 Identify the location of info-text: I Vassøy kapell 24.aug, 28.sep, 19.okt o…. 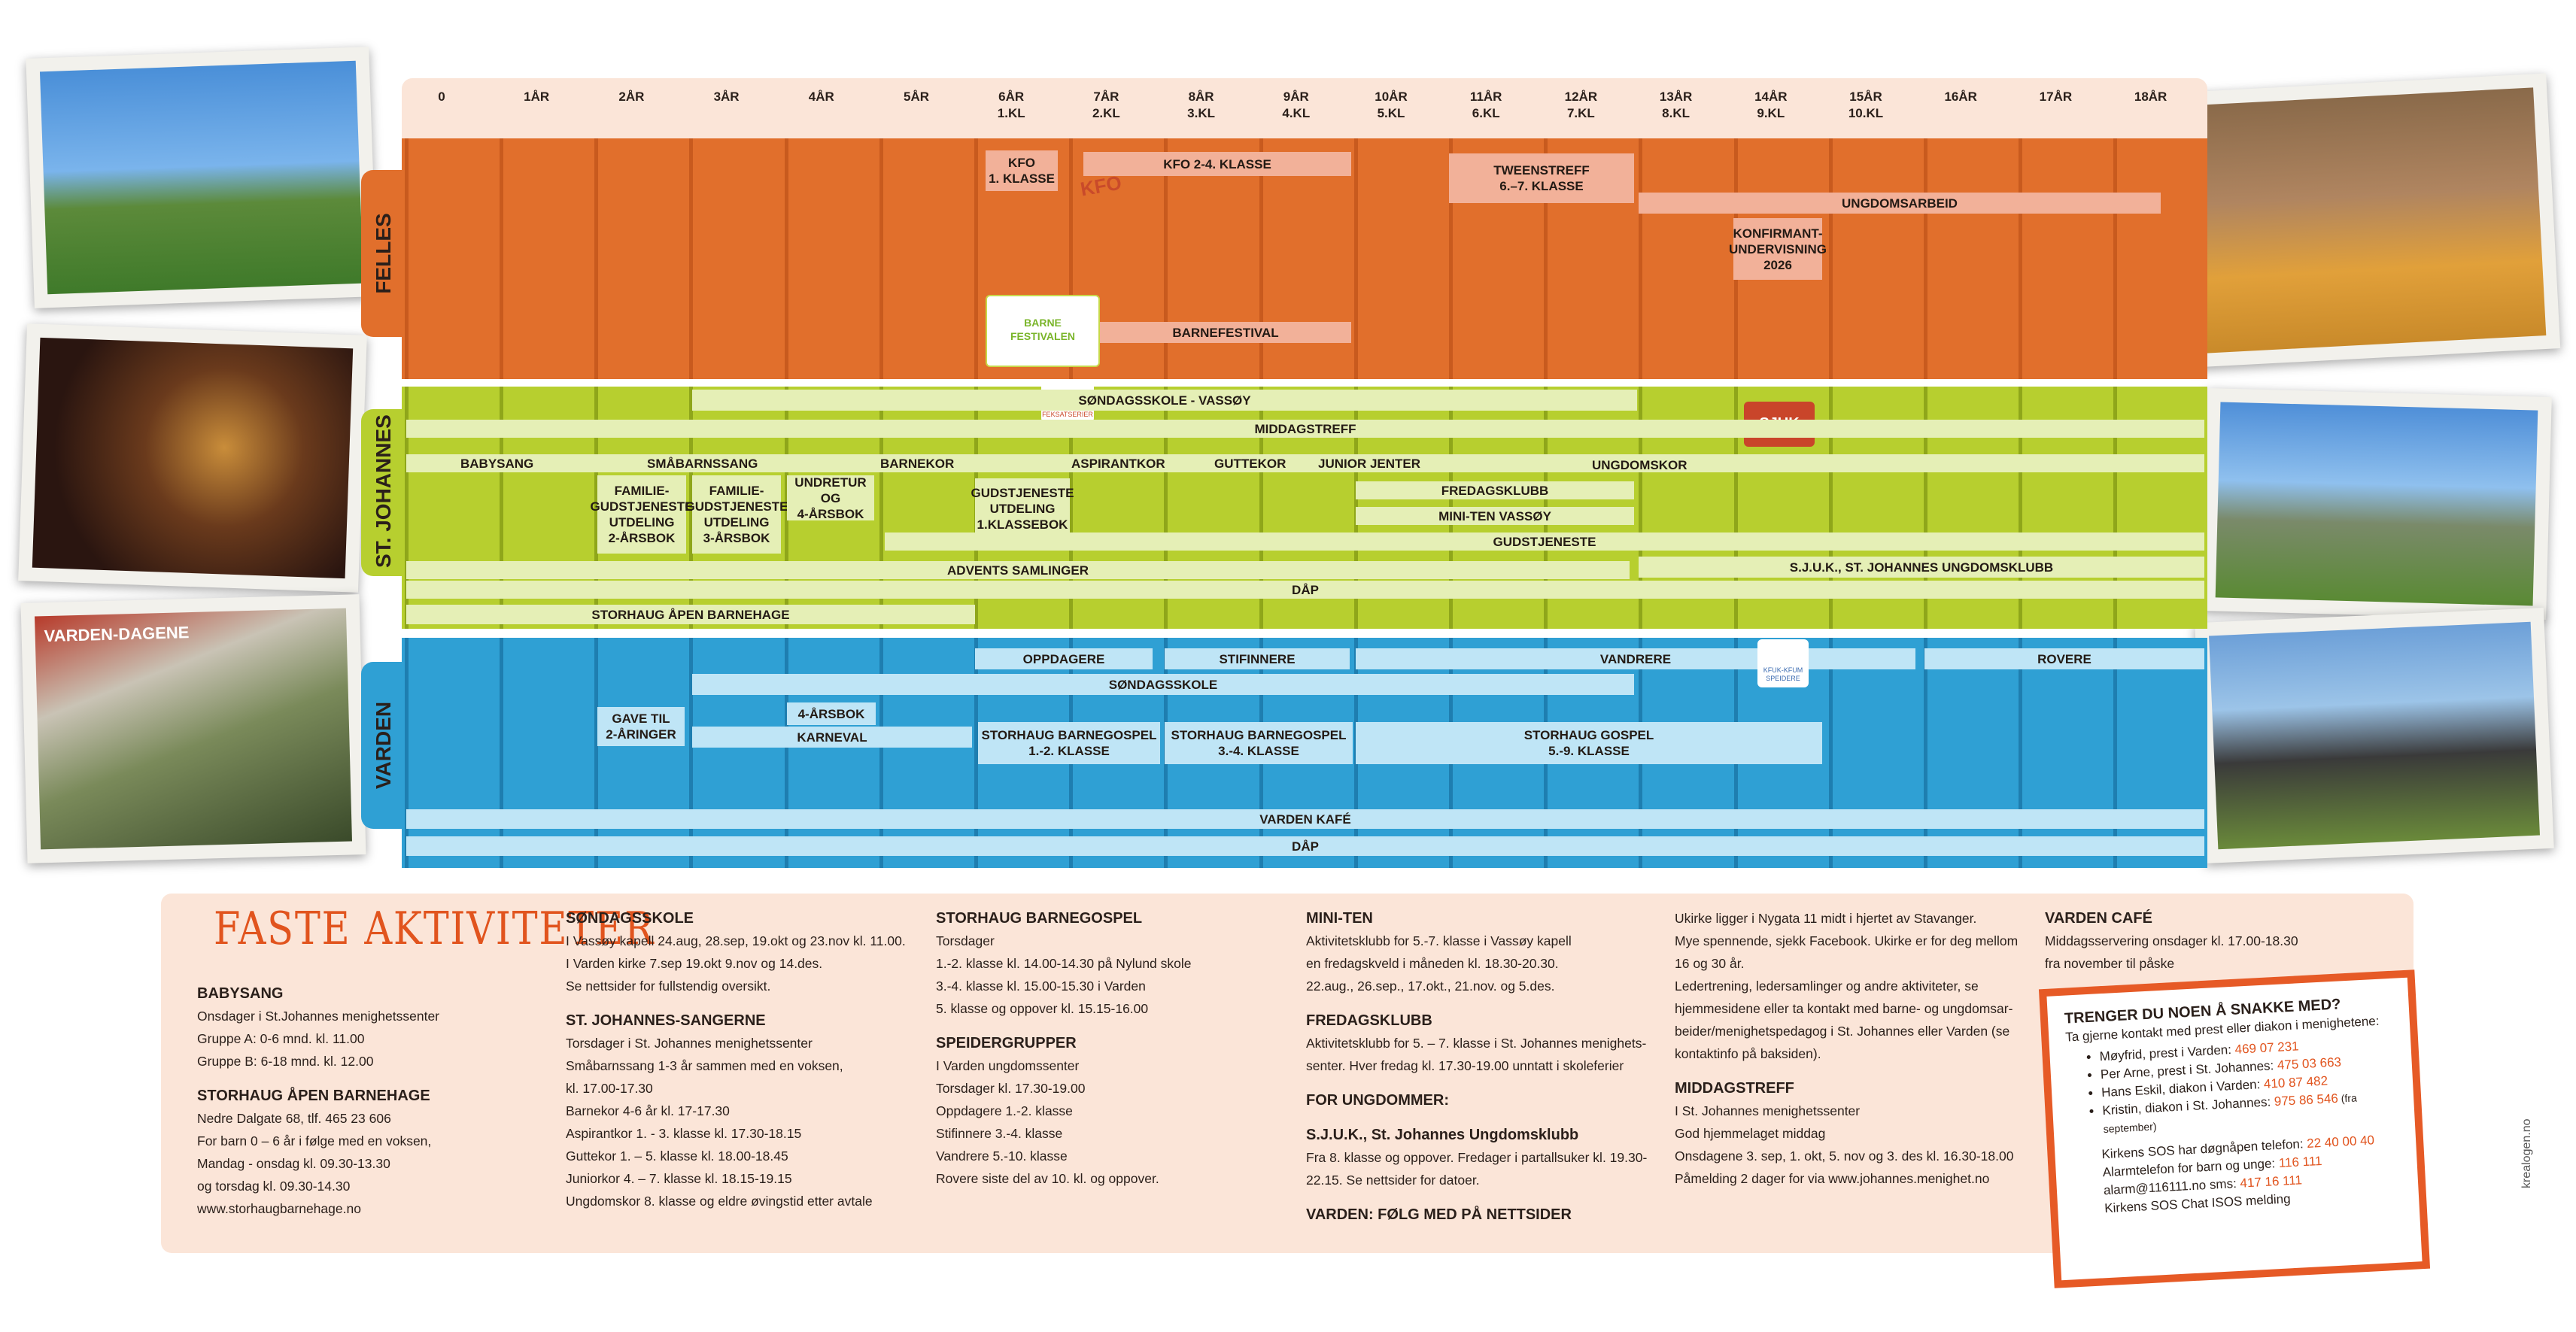
(736, 963).